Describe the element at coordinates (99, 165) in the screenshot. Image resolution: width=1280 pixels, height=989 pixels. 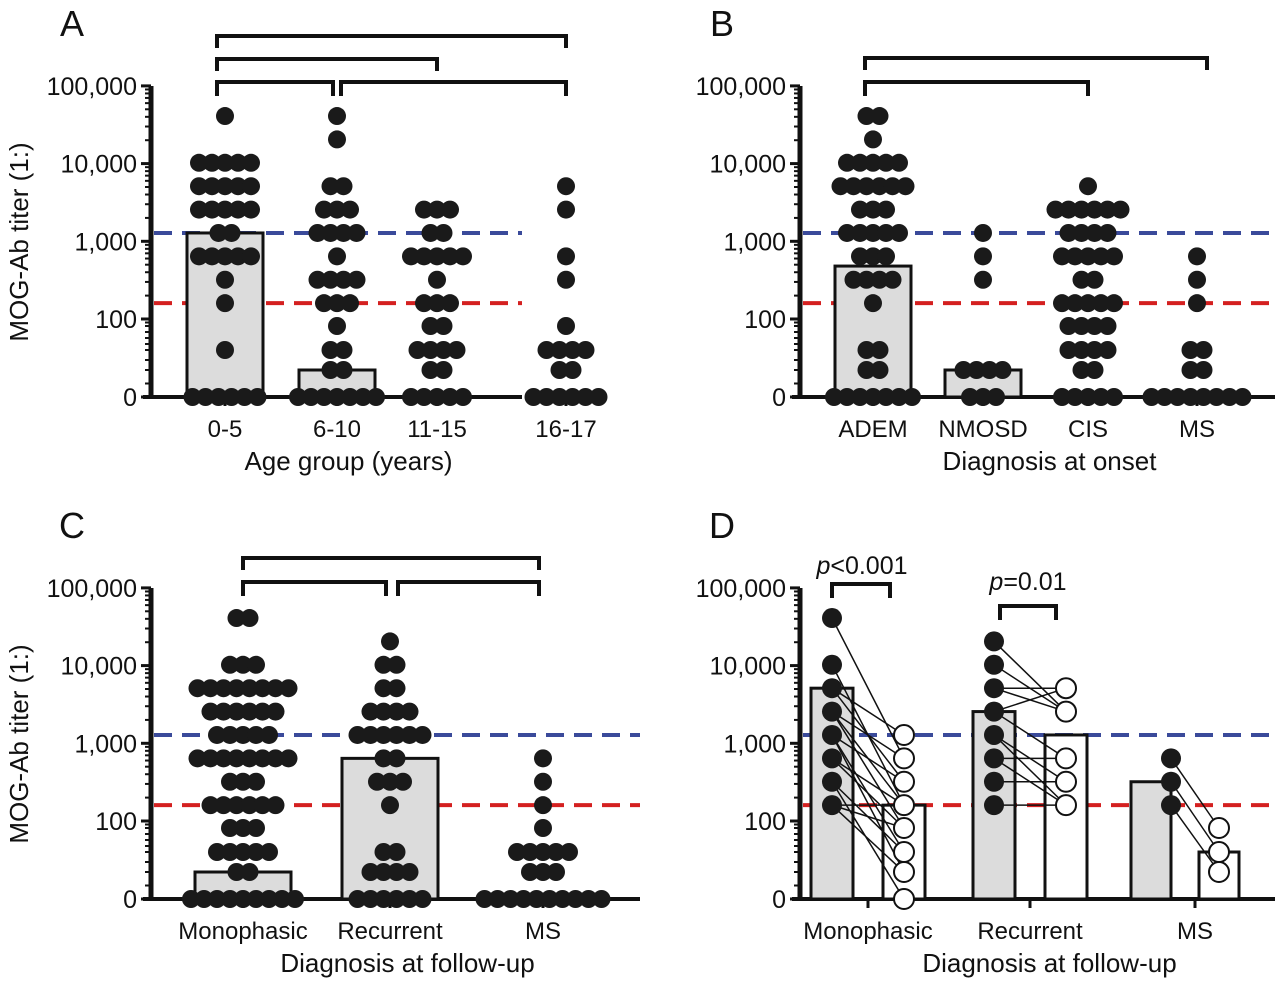
I see `y-tick-label: 10,000` at that location.